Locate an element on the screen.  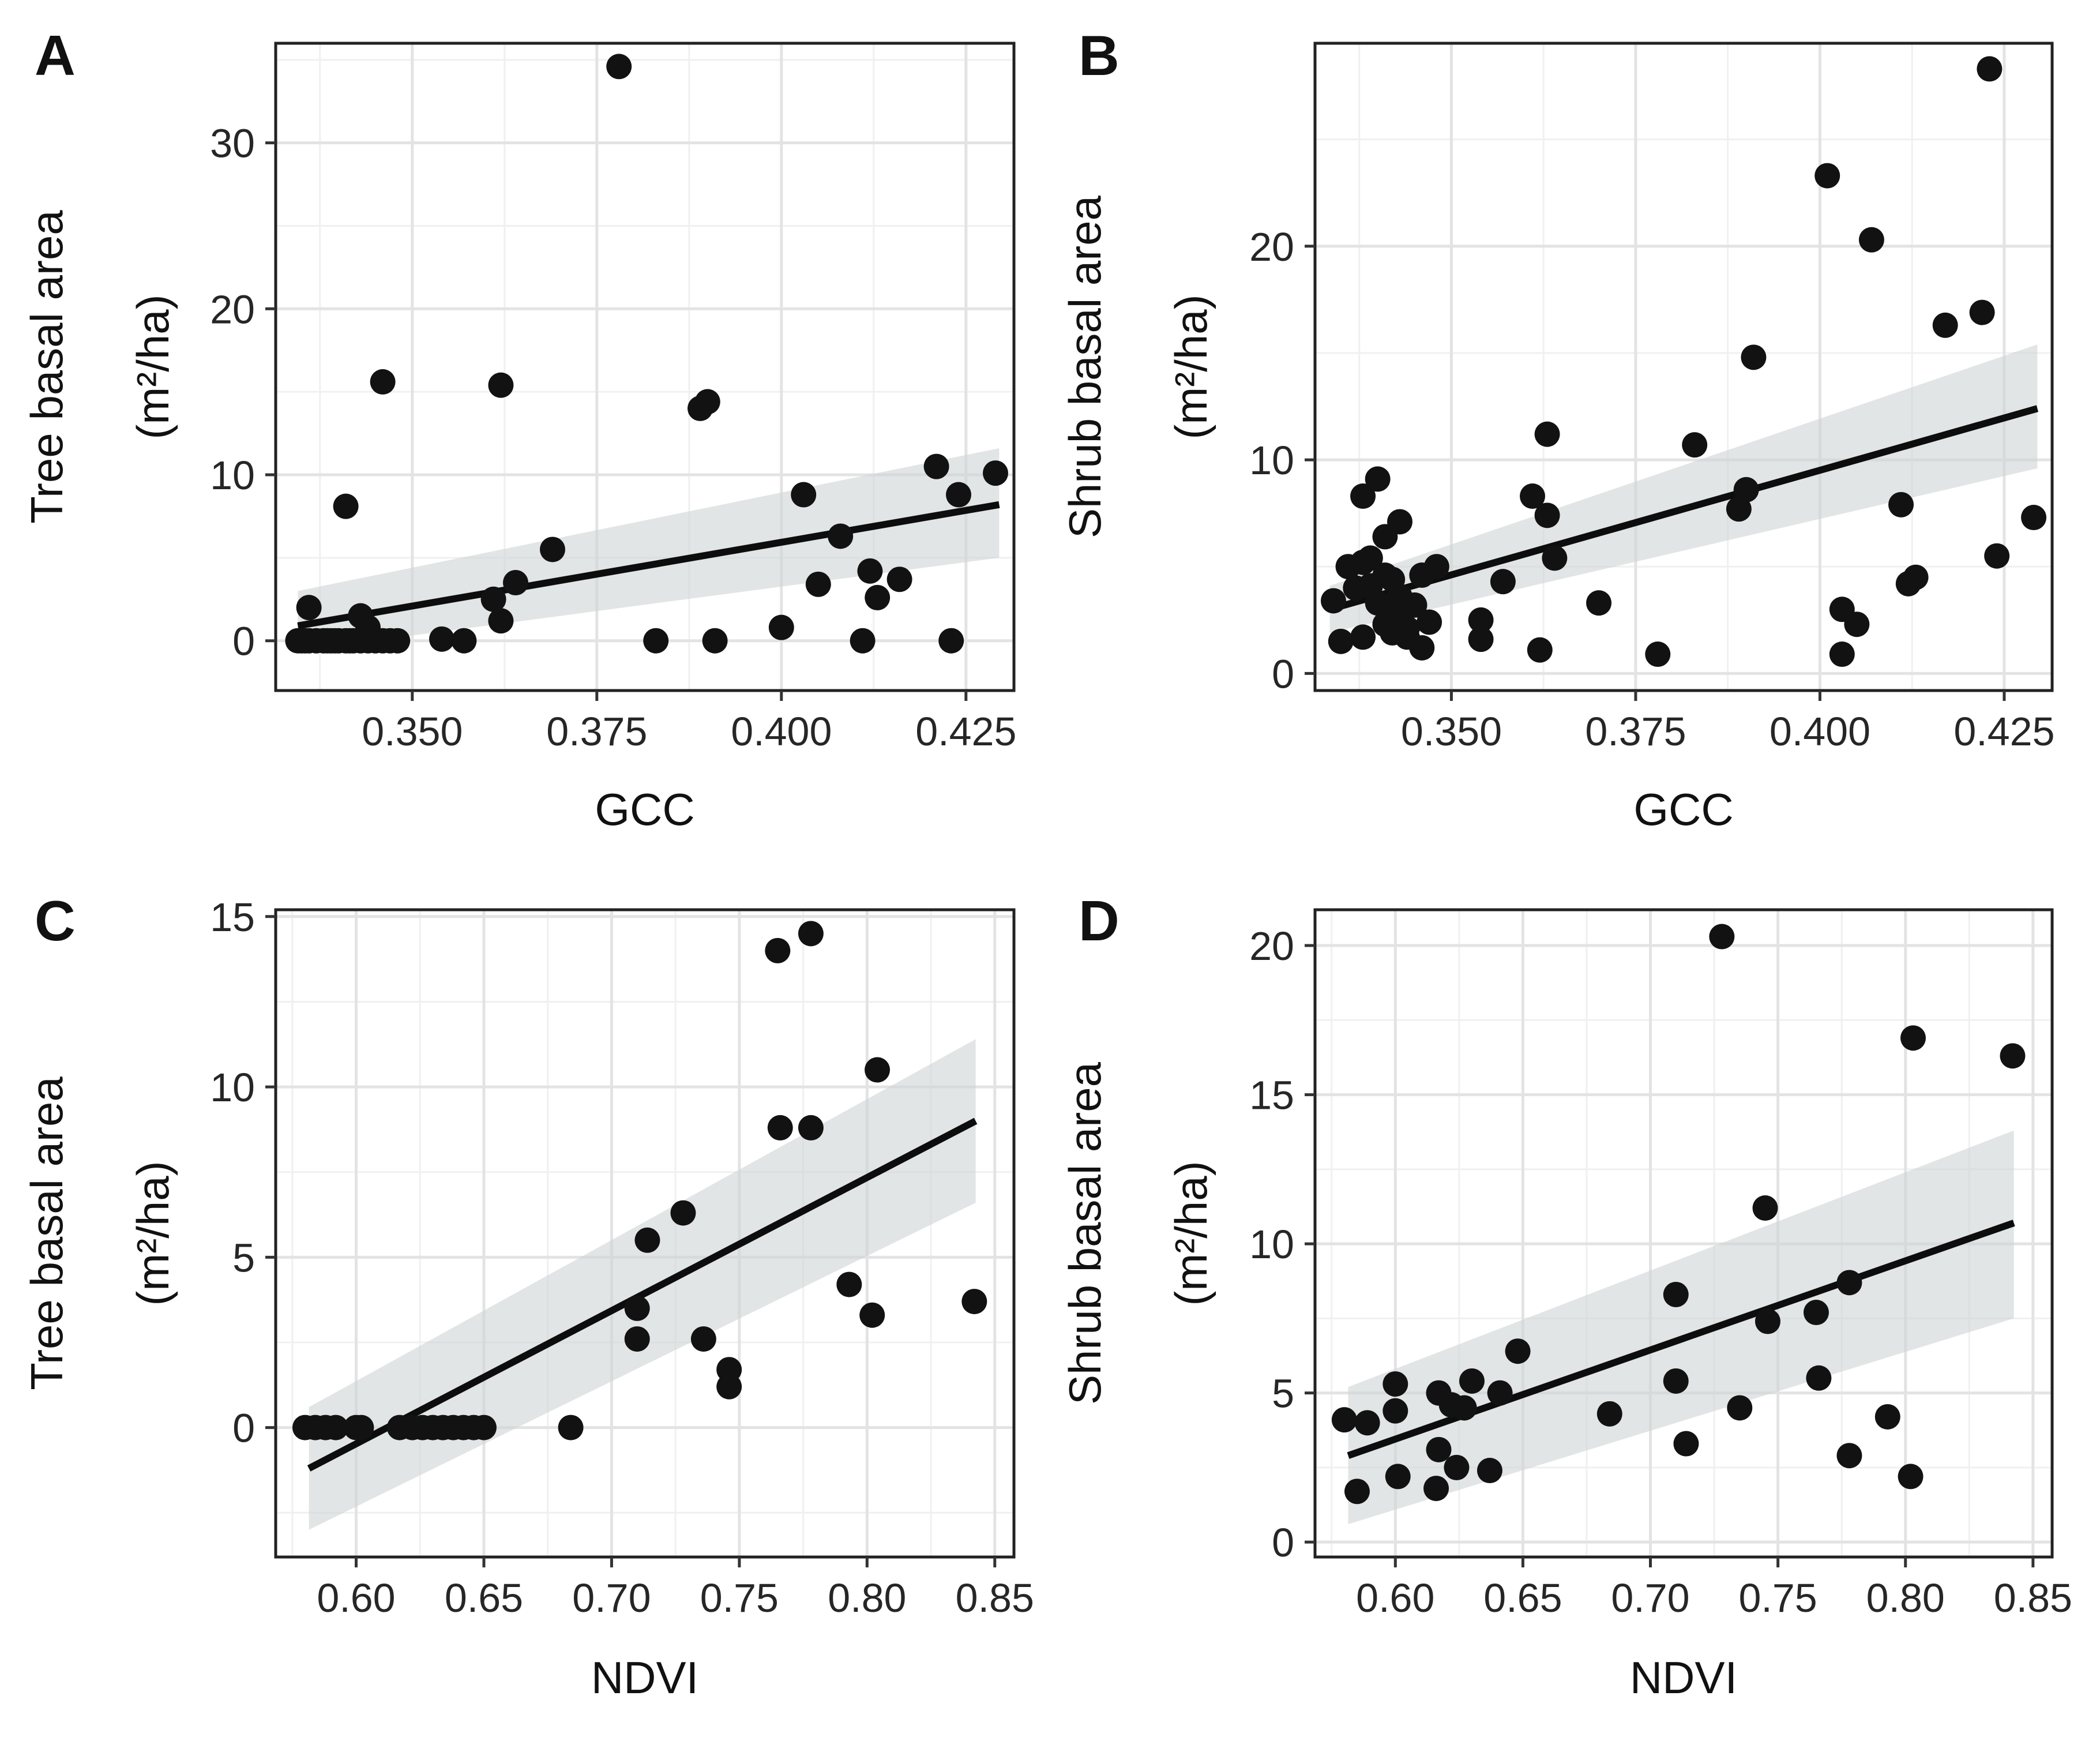
panel-a-y-ticks: 0 10 20 30 is located at coordinates (243, 393).